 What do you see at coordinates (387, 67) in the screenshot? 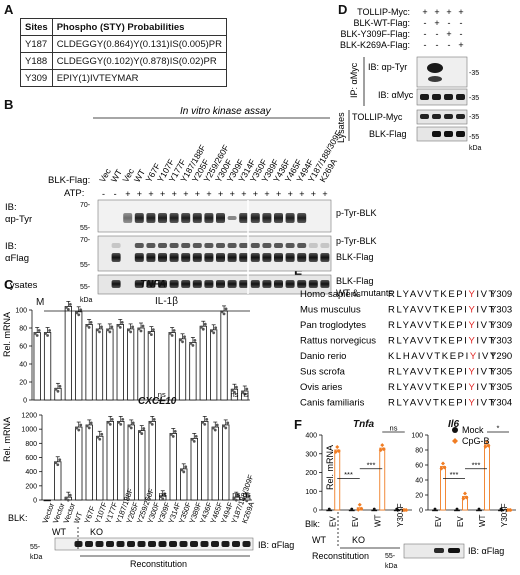
I see `d-ib-ptyr: IB: αp-Tyr` at bounding box center [387, 67].